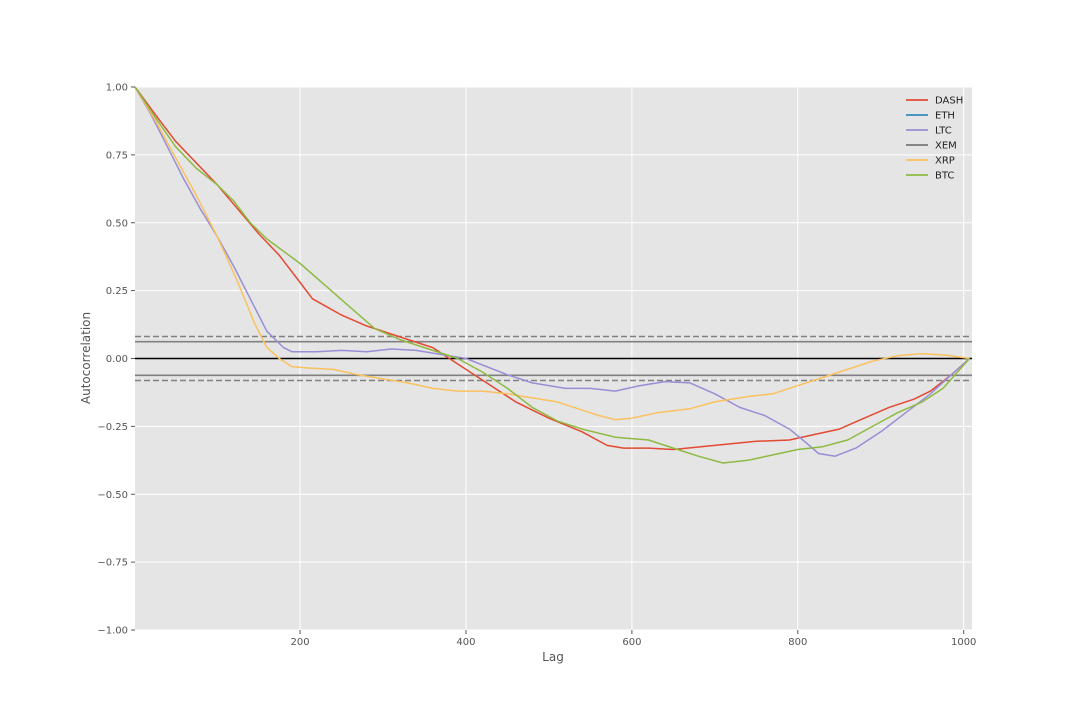 The height and width of the screenshot is (720, 1080). I want to click on y-tick-label: −0.25, so click(112, 427).